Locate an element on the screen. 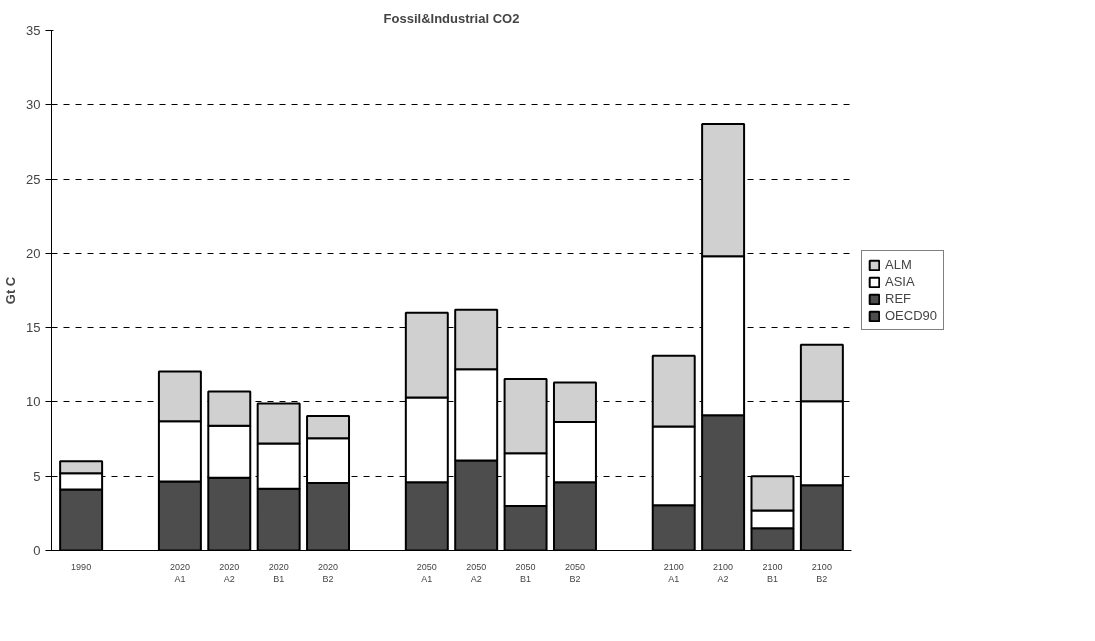 This screenshot has height=641, width=1095. y-tick-label: 30 is located at coordinates (33, 105).